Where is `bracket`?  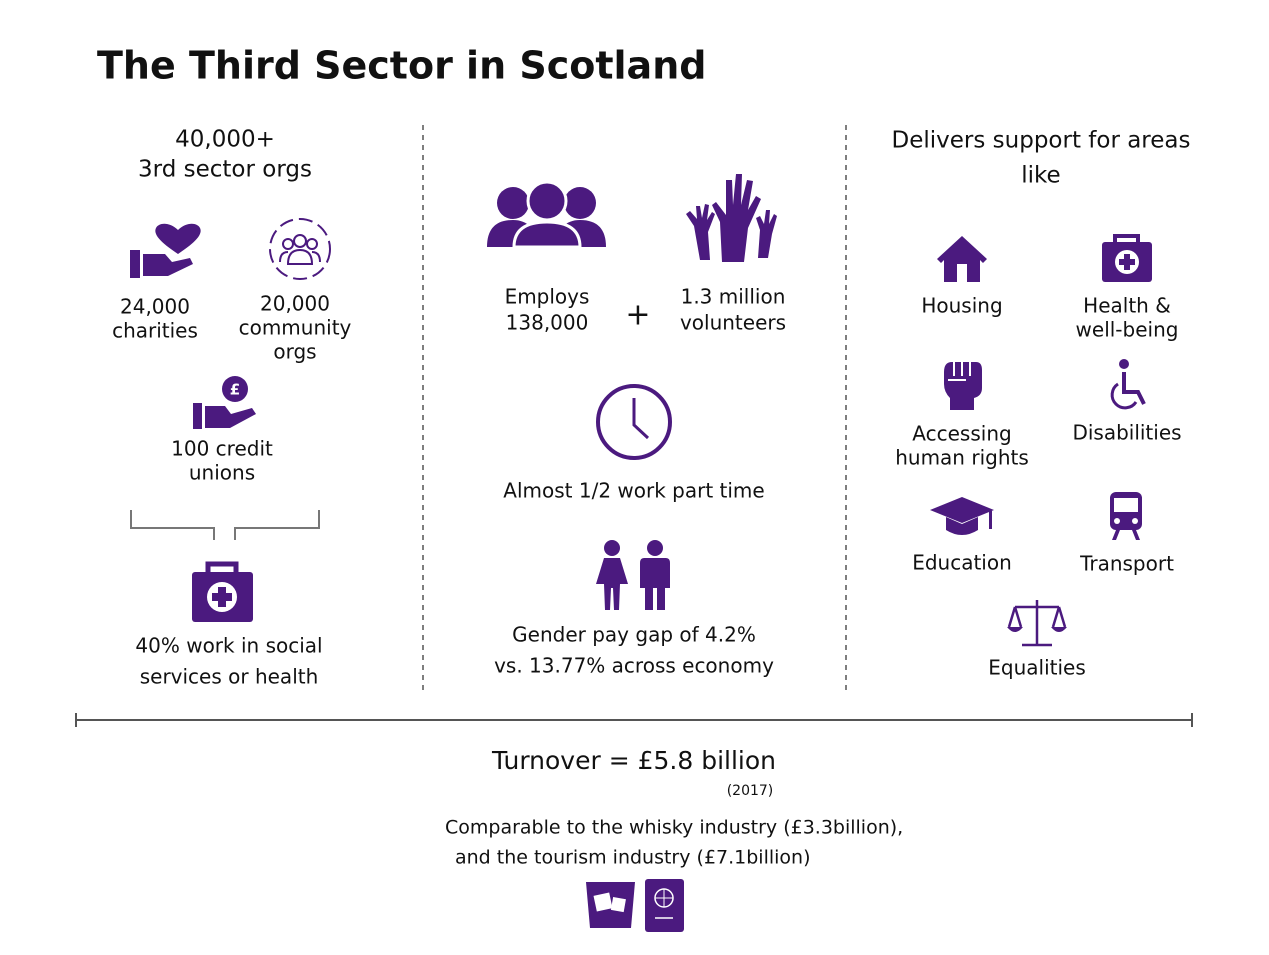
bracket is located at coordinates (225, 525).